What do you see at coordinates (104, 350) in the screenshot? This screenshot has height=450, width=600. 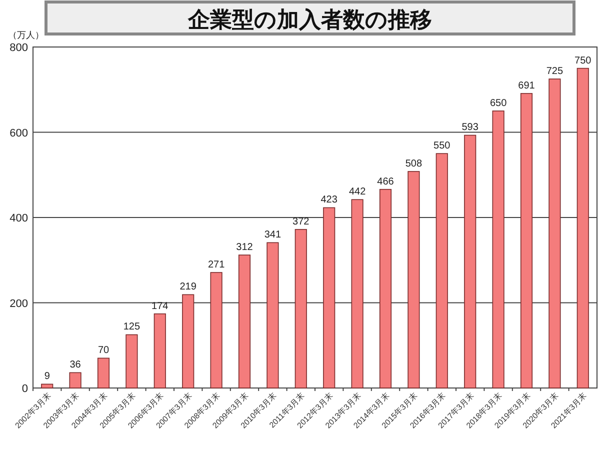 I see `data-label: 70` at bounding box center [104, 350].